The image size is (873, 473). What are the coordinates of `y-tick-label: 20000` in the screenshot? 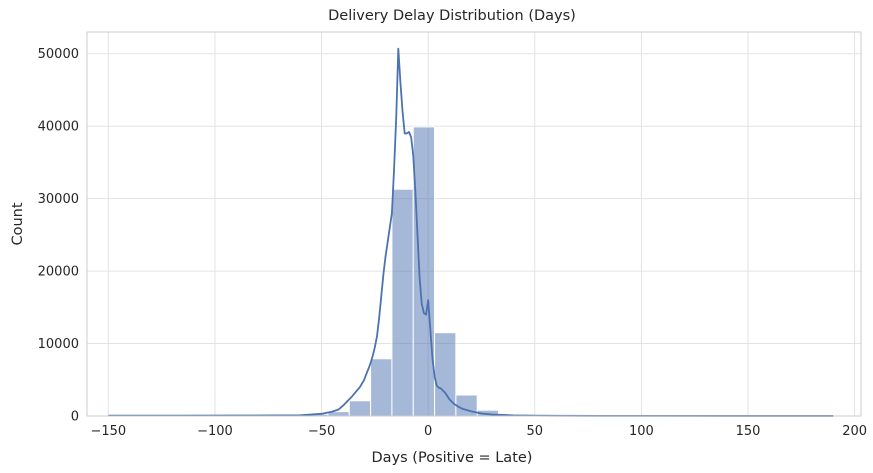 It's located at (58, 272).